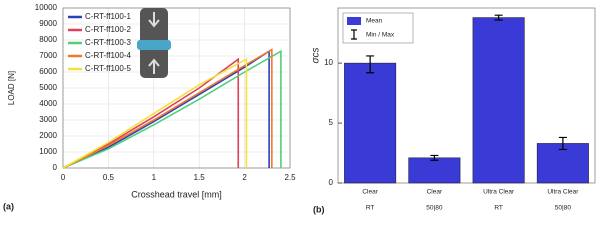 The image size is (600, 240). What do you see at coordinates (108, 68) in the screenshot?
I see `legend-label: C-RT-ff100-5` at bounding box center [108, 68].